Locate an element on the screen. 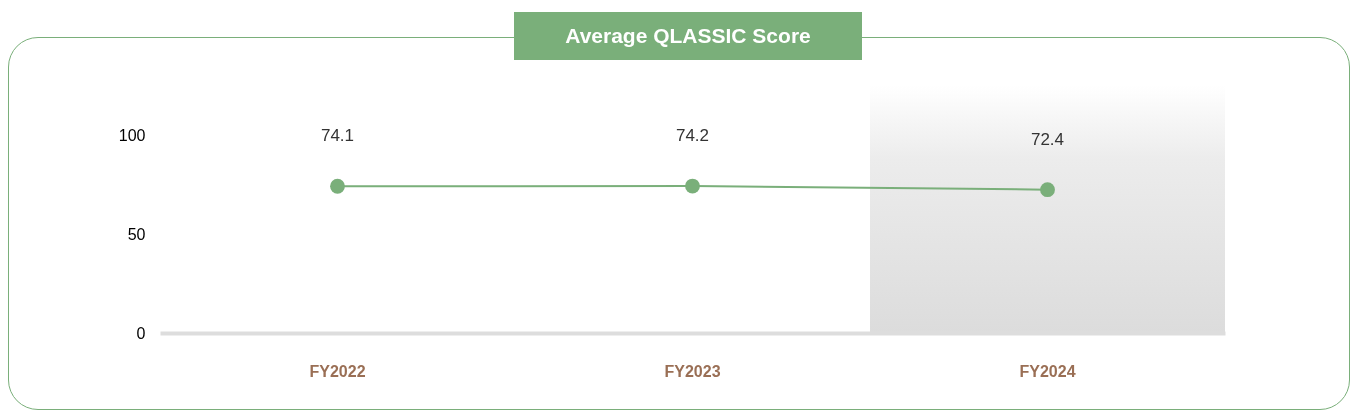  y-tick-label: 100 is located at coordinates (132, 135).